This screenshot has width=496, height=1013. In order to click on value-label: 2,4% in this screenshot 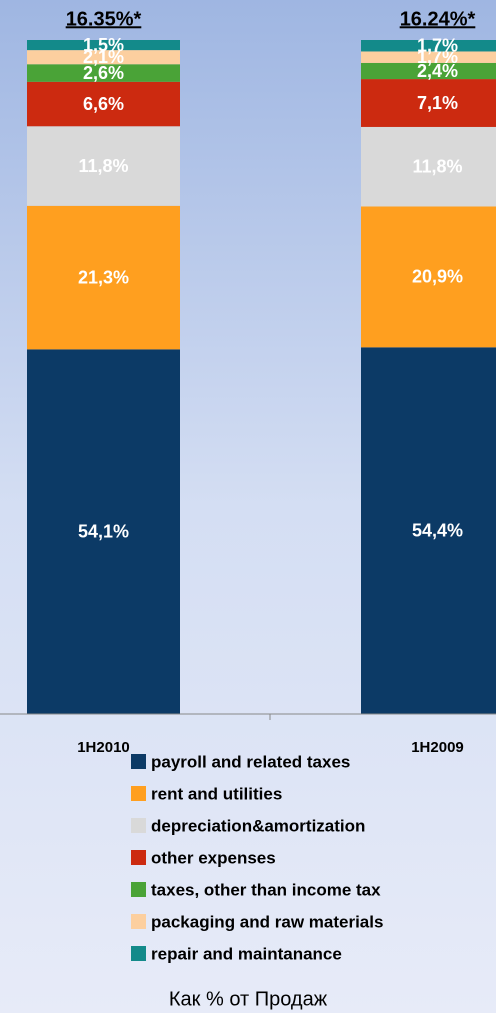, I will do `click(437, 71)`.